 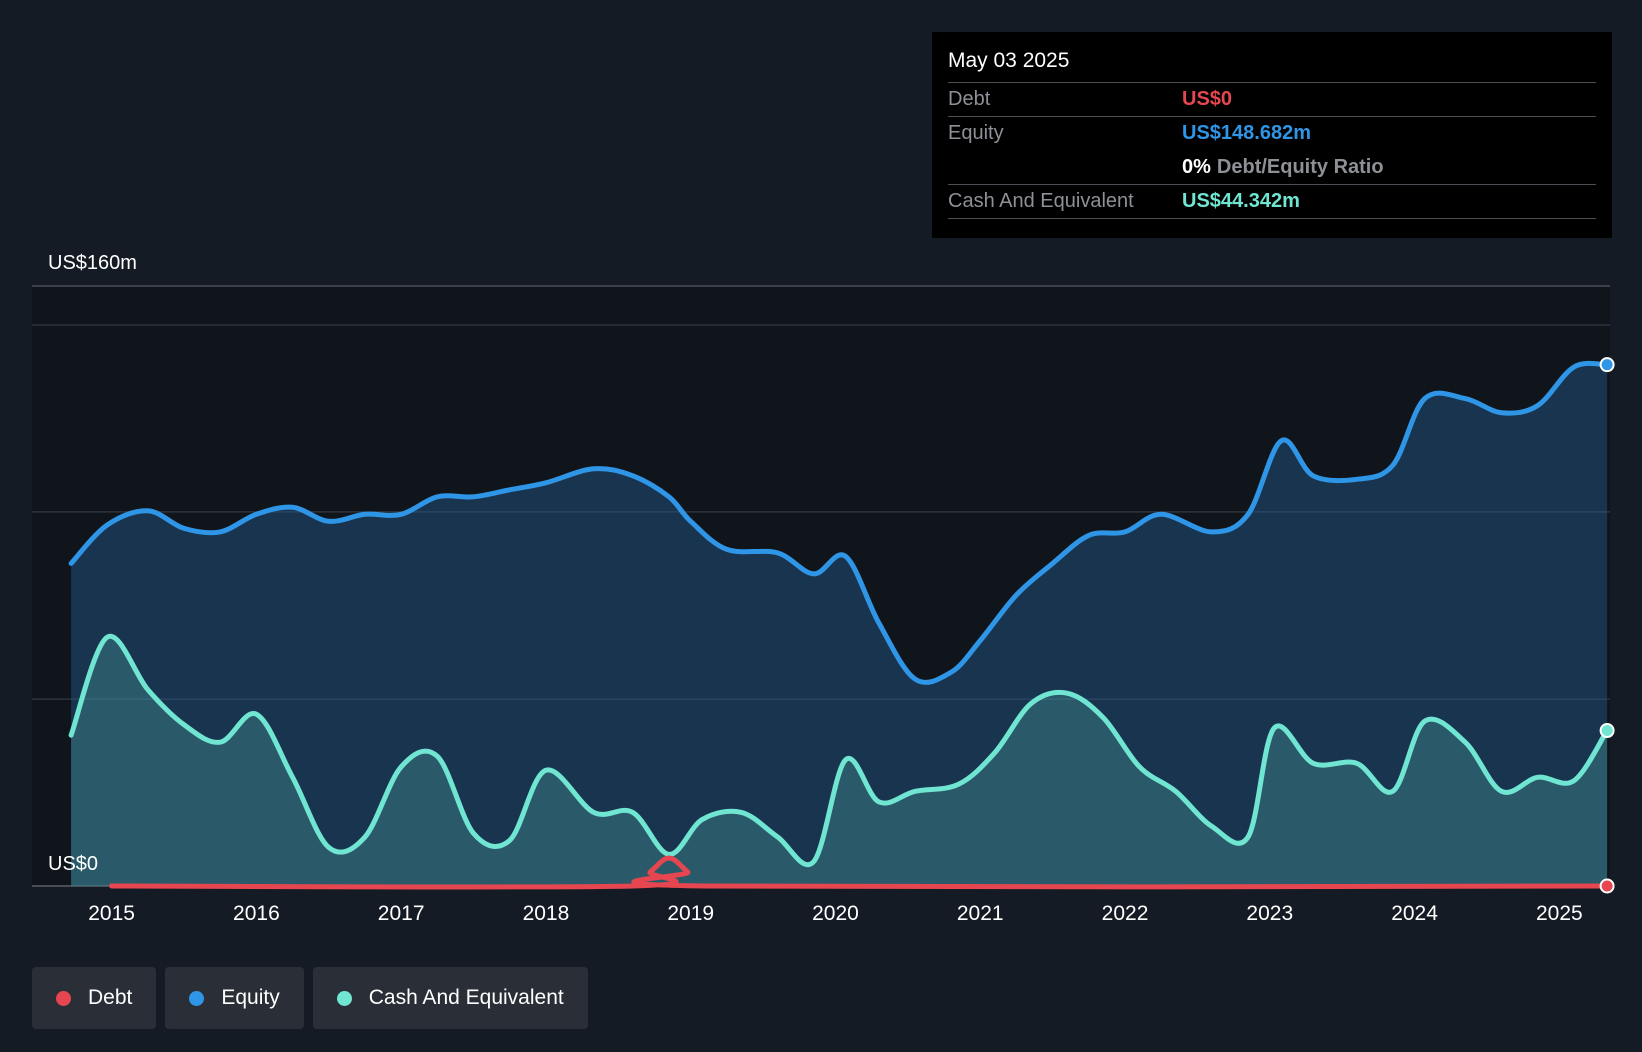 I want to click on cash-and-equivalent-endpoint, so click(x=1607, y=731).